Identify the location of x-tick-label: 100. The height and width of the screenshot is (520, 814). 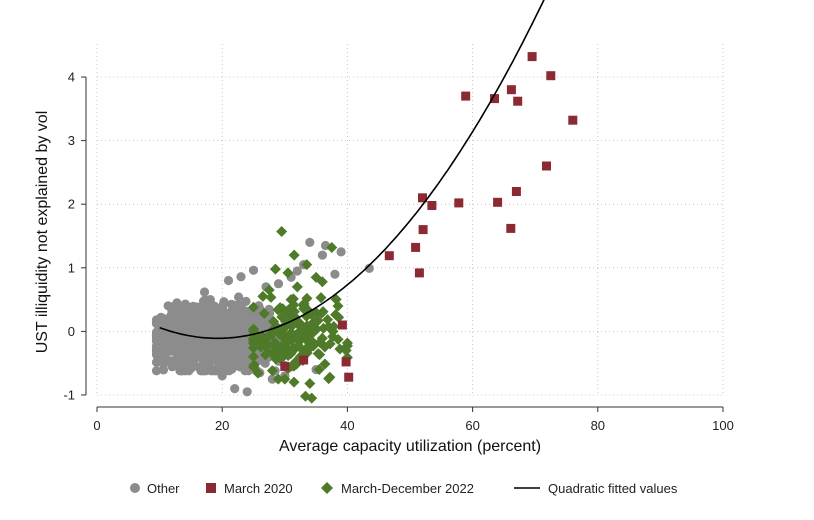
(723, 425).